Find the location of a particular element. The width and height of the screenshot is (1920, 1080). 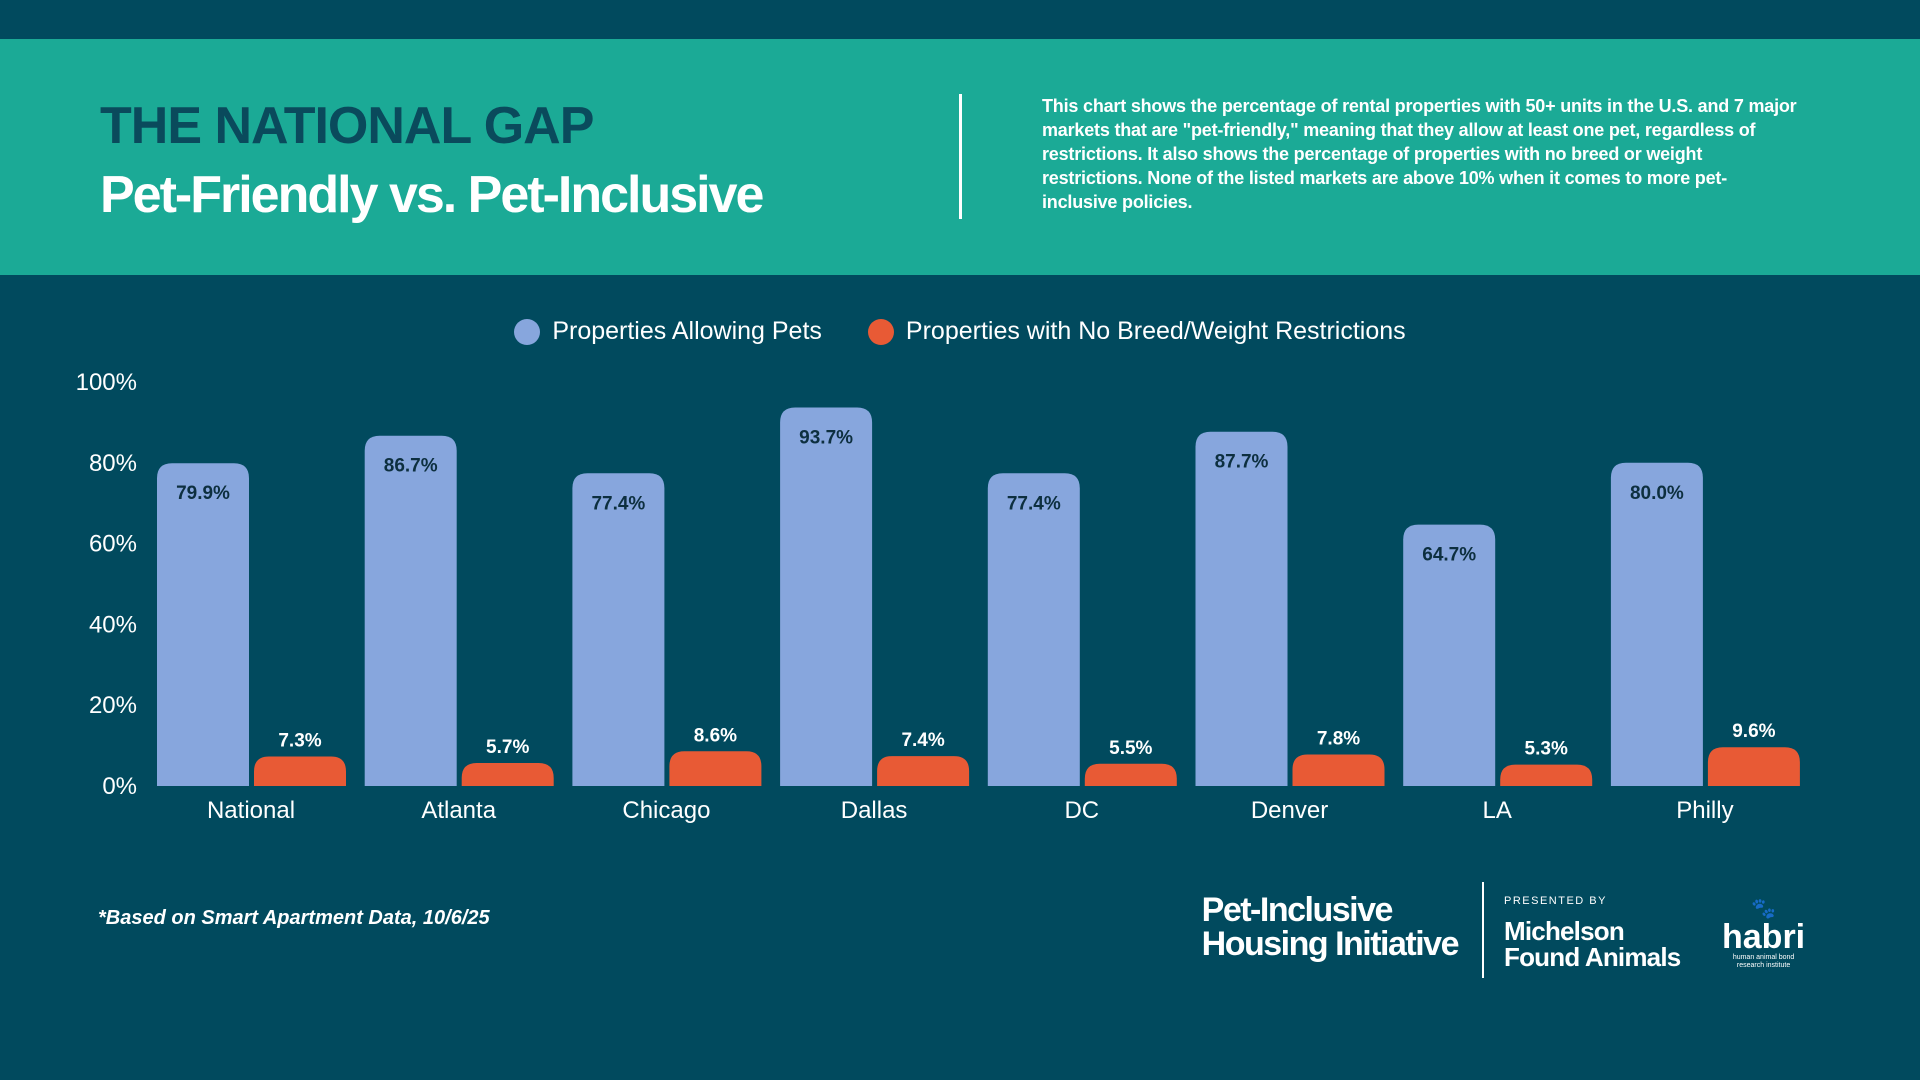

x-tick-label: DC is located at coordinates (1081, 810).